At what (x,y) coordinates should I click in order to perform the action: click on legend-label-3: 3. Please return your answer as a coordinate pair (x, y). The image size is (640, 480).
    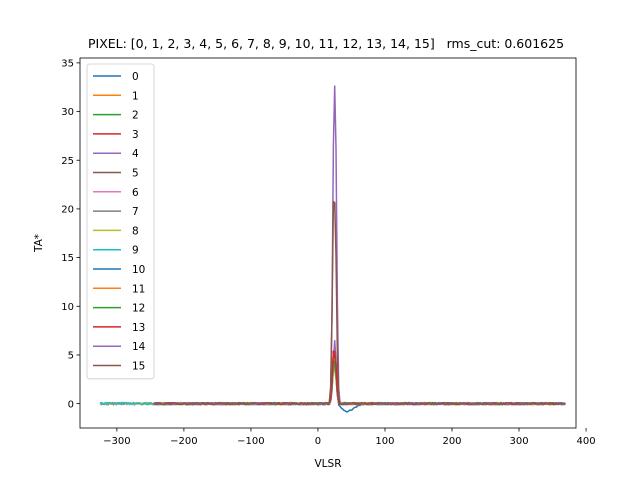
    Looking at the image, I should click on (135, 135).